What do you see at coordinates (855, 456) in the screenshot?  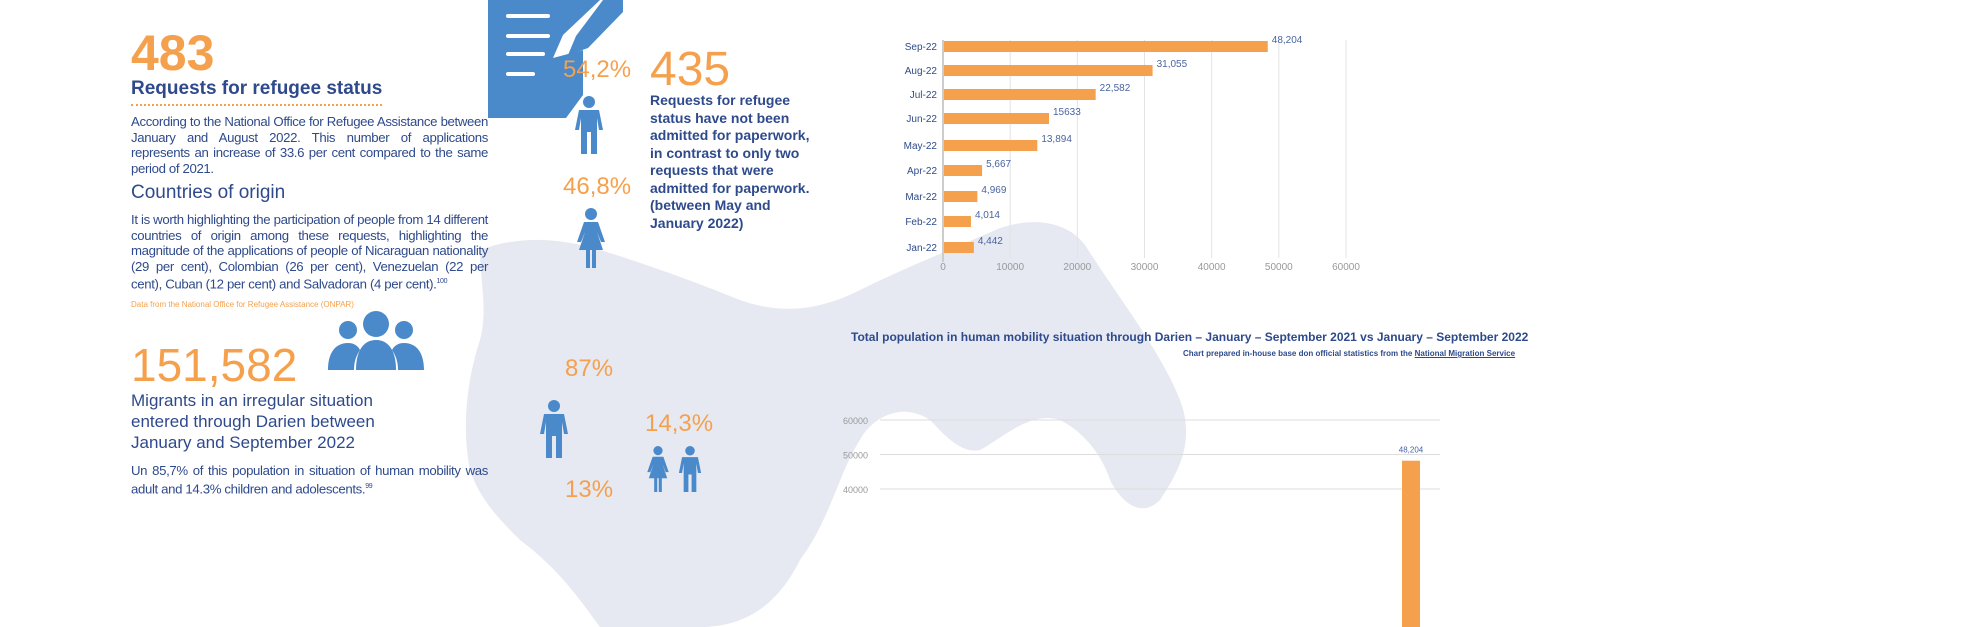 I see `y-tick-label: 50000` at bounding box center [855, 456].